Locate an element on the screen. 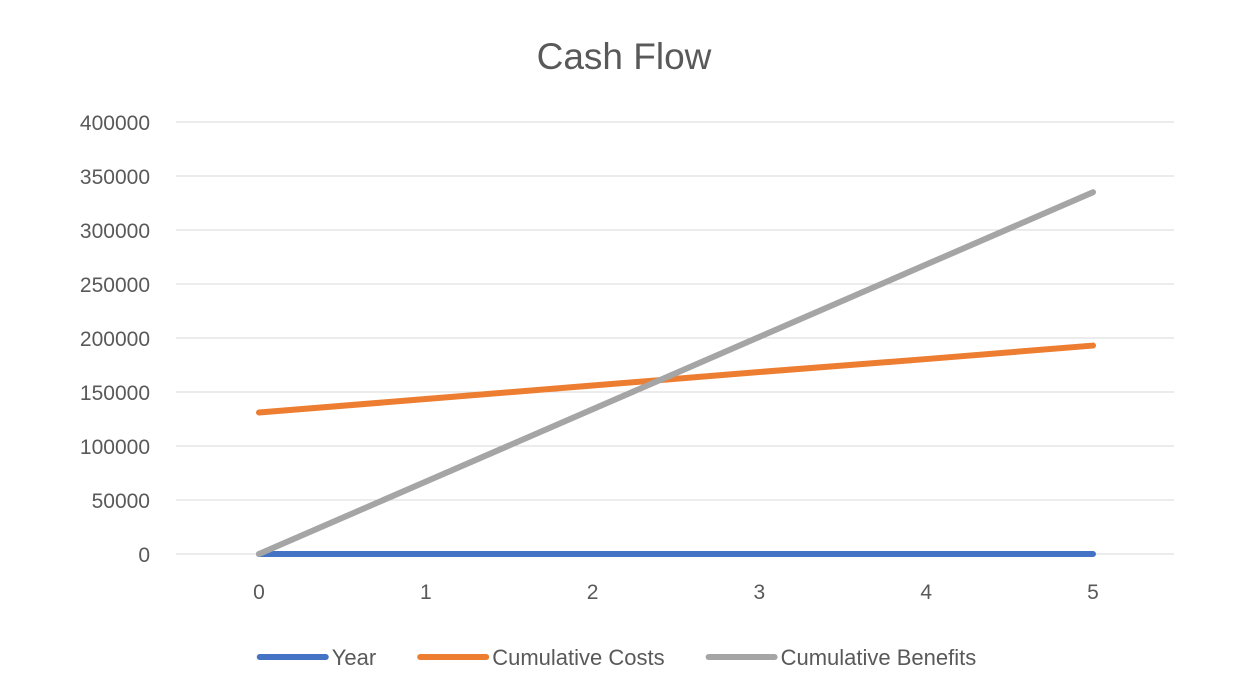  x-tick-label: 3 is located at coordinates (760, 592).